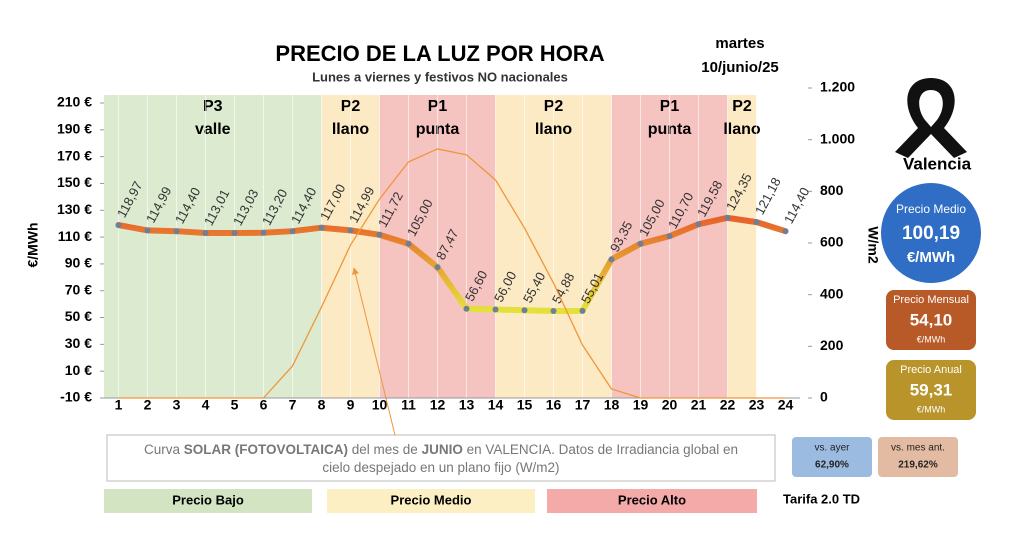 The width and height of the screenshot is (1024, 551). Describe the element at coordinates (837, 87) in the screenshot. I see `y2-tick-label: 1.200` at that location.